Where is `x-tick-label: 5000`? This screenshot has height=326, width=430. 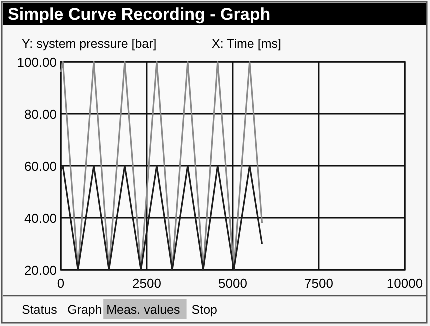 x-tick-label: 5000 is located at coordinates (233, 283).